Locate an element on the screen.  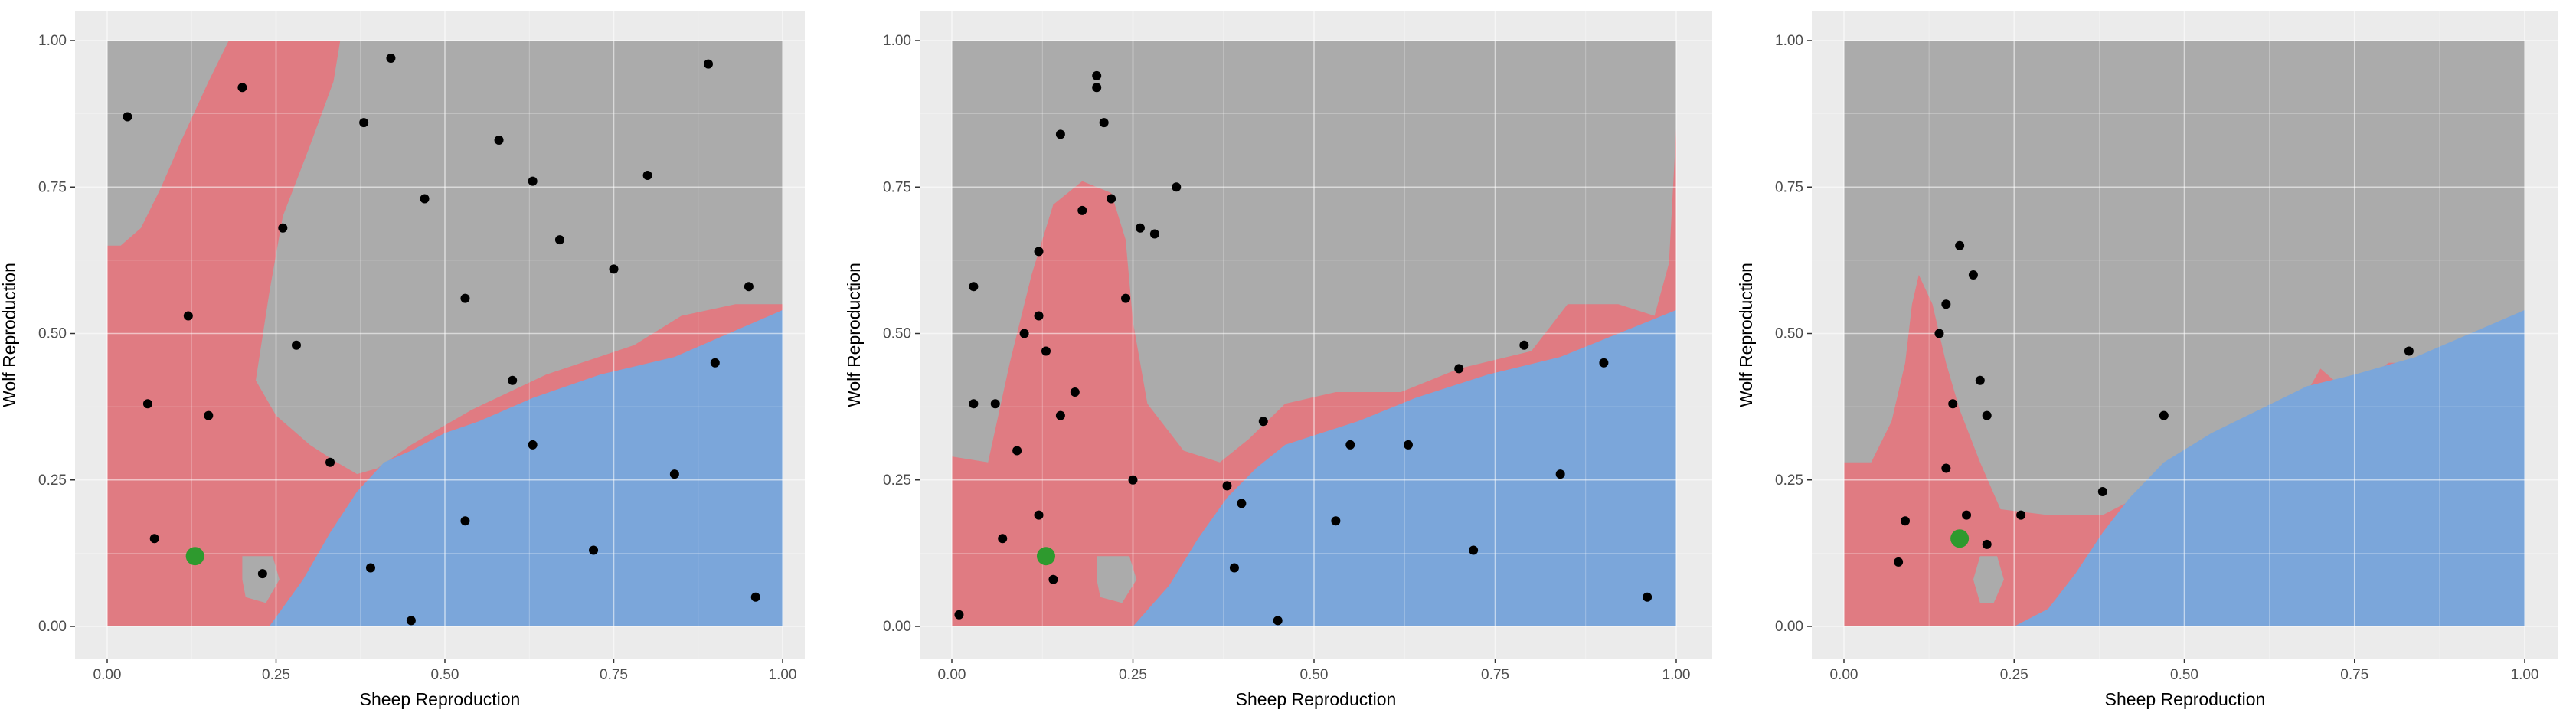
data-points is located at coordinates (2154, 403).